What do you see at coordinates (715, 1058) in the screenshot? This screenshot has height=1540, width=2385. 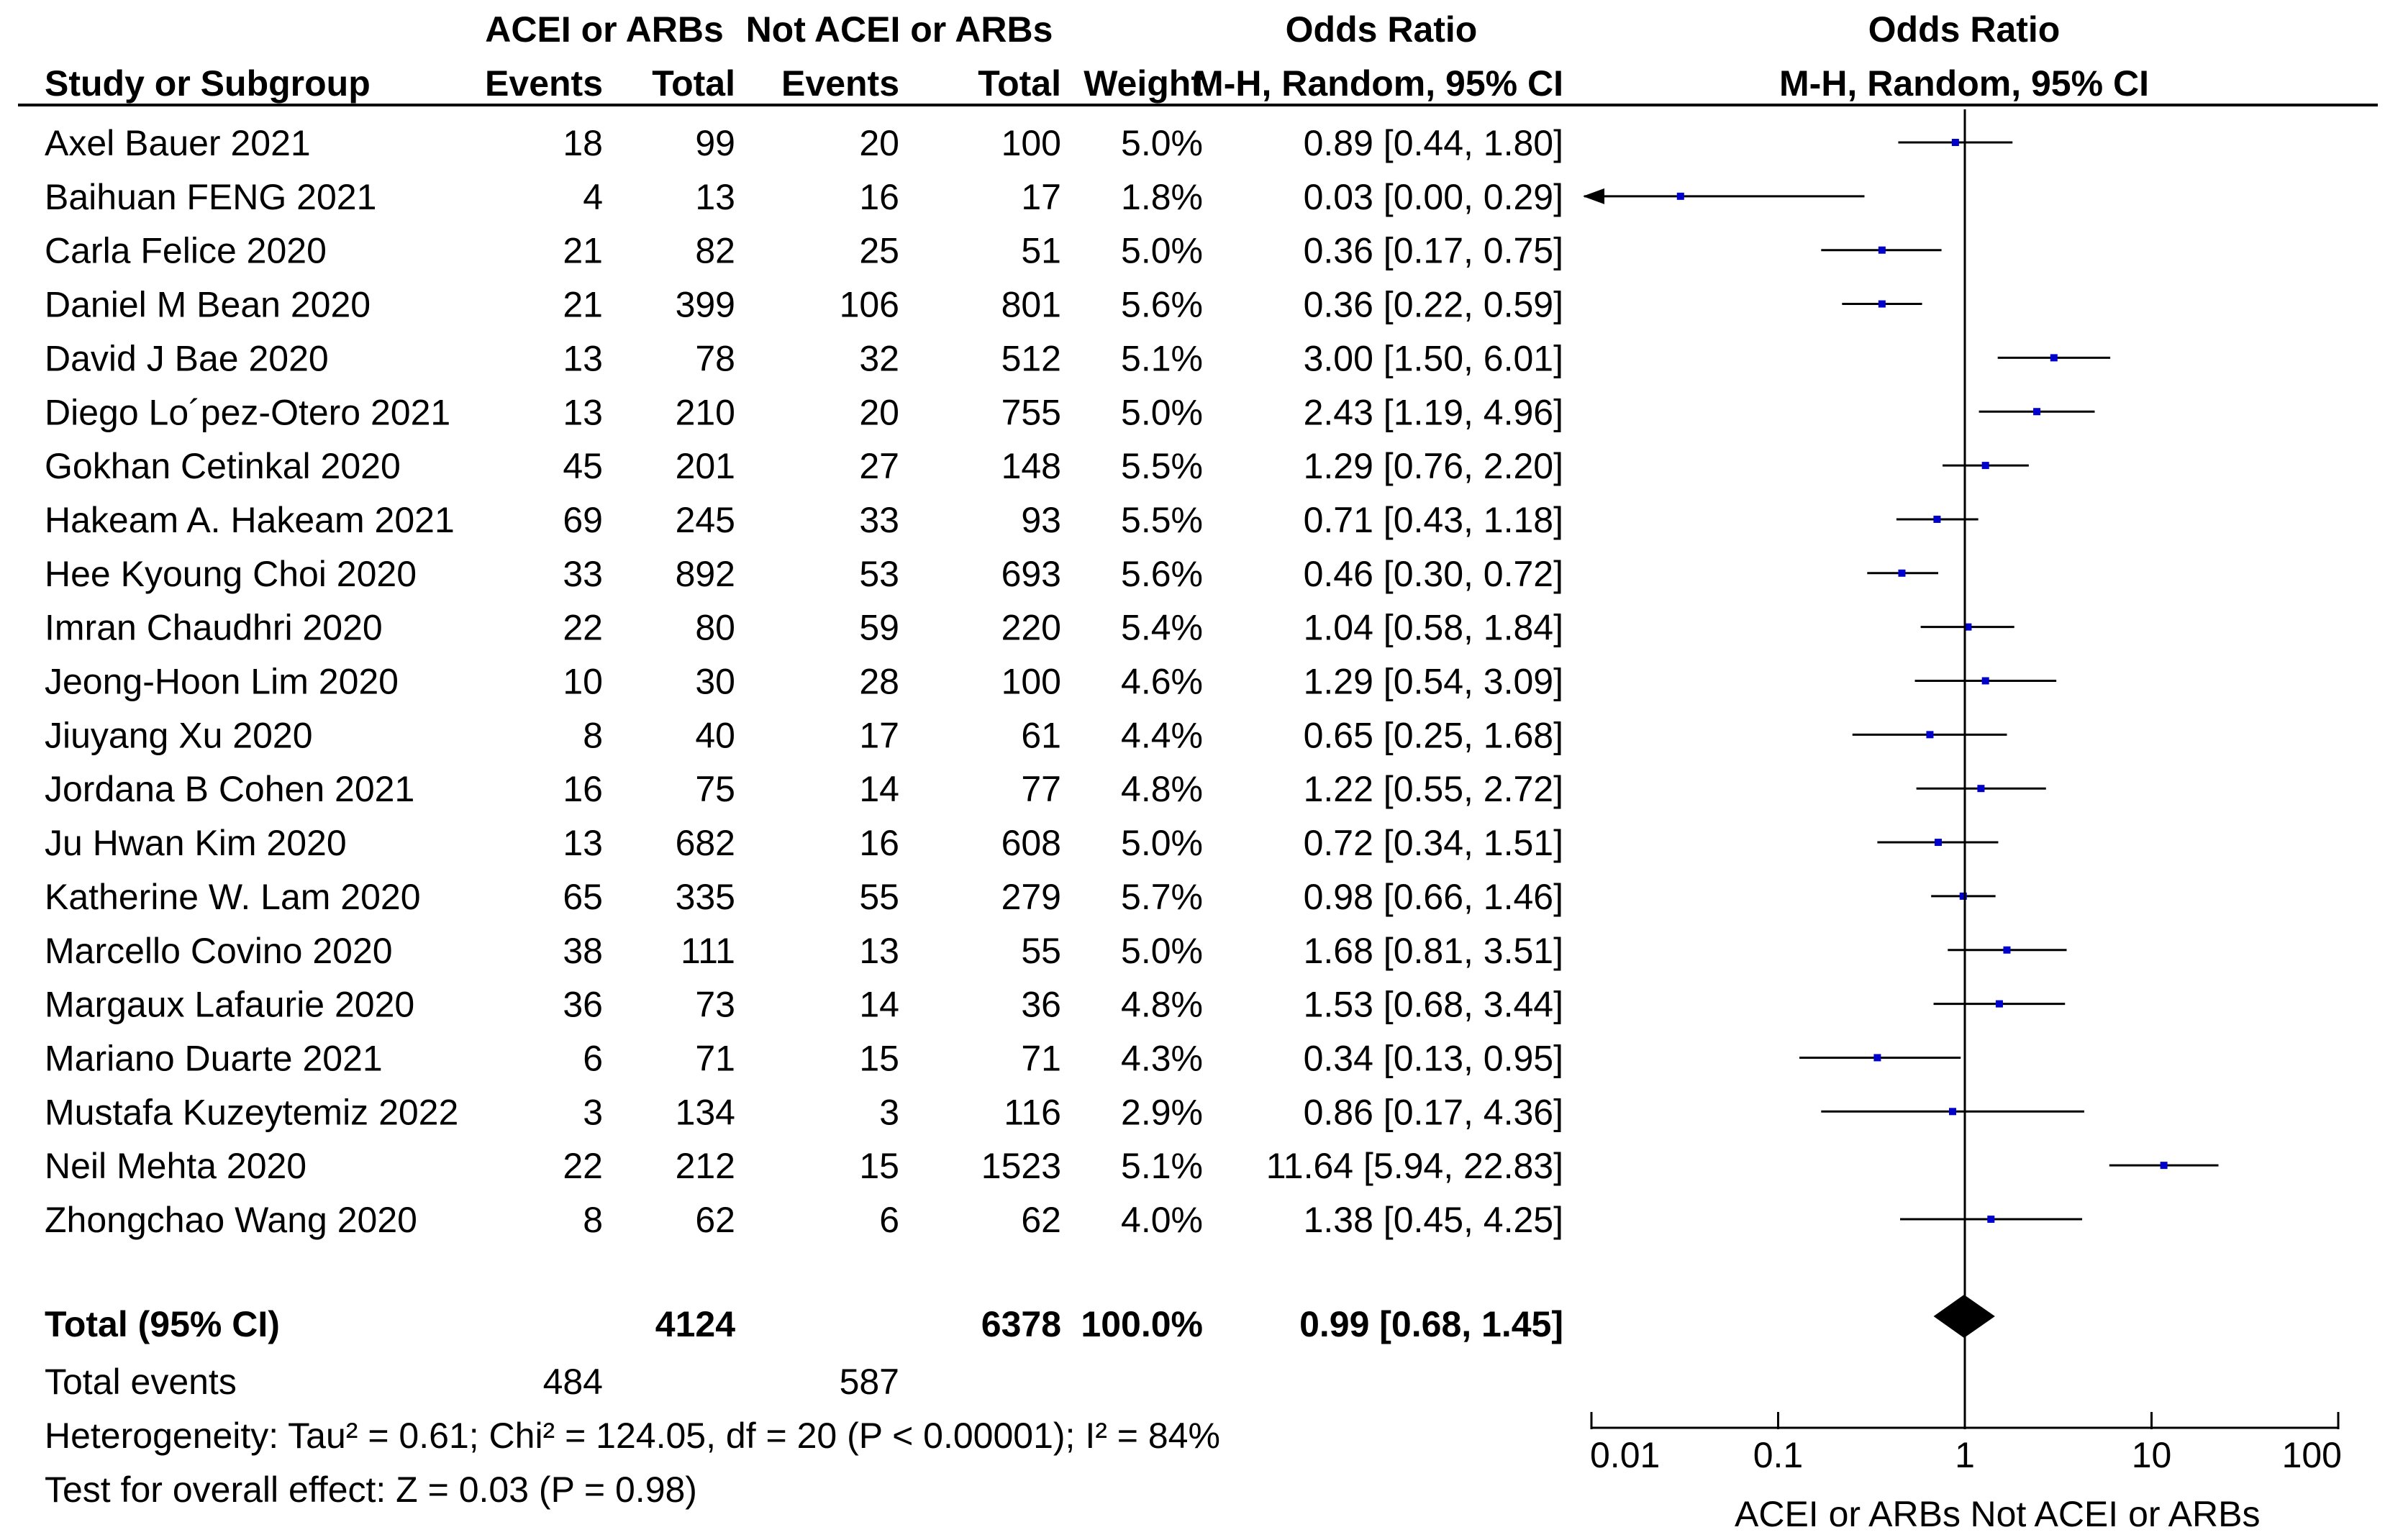 I see `total-g1-value: 71` at bounding box center [715, 1058].